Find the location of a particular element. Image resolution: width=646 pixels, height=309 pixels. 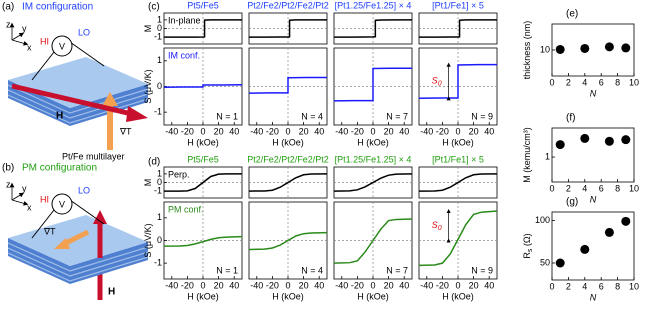

plot-note: Perp. is located at coordinates (179, 174).